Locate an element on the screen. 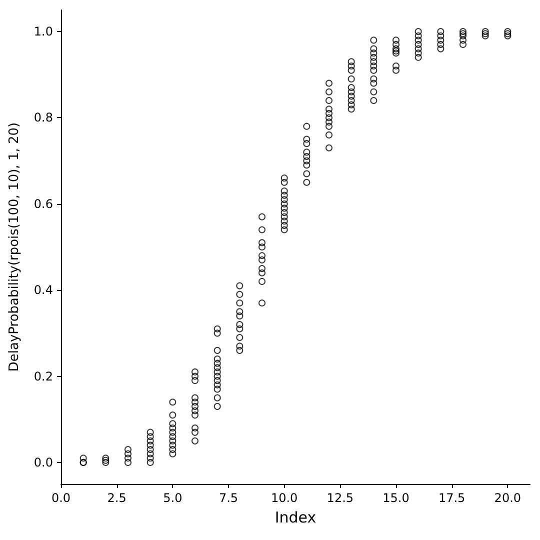 The height and width of the screenshot is (540, 540). x-tick-label: 0.0 is located at coordinates (61, 498).